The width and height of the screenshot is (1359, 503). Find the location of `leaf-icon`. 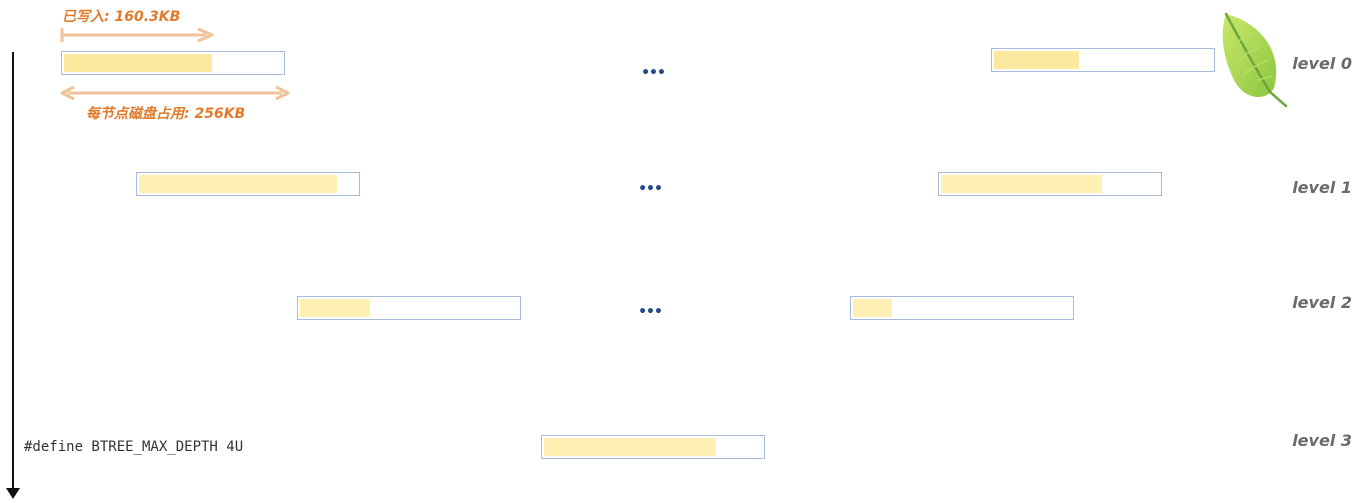

leaf-icon is located at coordinates (1255, 60).